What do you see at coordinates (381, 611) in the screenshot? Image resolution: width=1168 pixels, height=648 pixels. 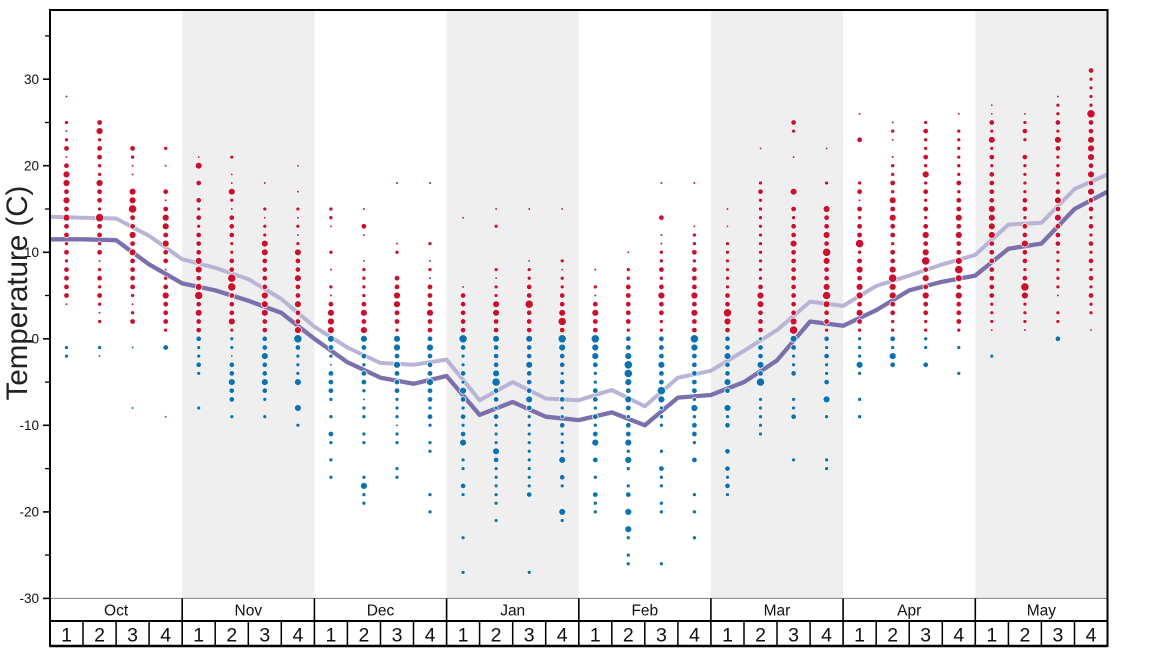 I see `svg-text: Dec` at bounding box center [381, 611].